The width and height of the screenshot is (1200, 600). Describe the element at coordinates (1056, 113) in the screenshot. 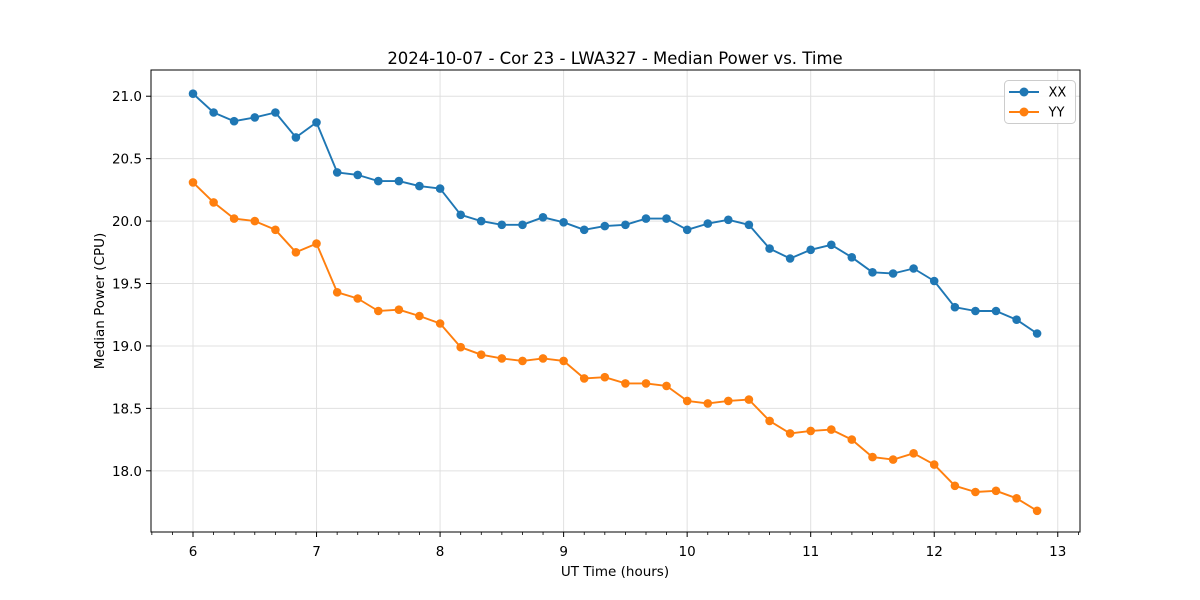

I see `legend-label: YY` at that location.